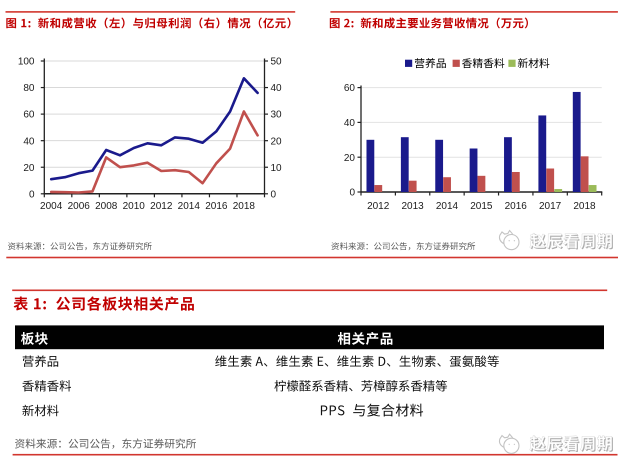  I want to click on svg-text: 2004, so click(51, 206).